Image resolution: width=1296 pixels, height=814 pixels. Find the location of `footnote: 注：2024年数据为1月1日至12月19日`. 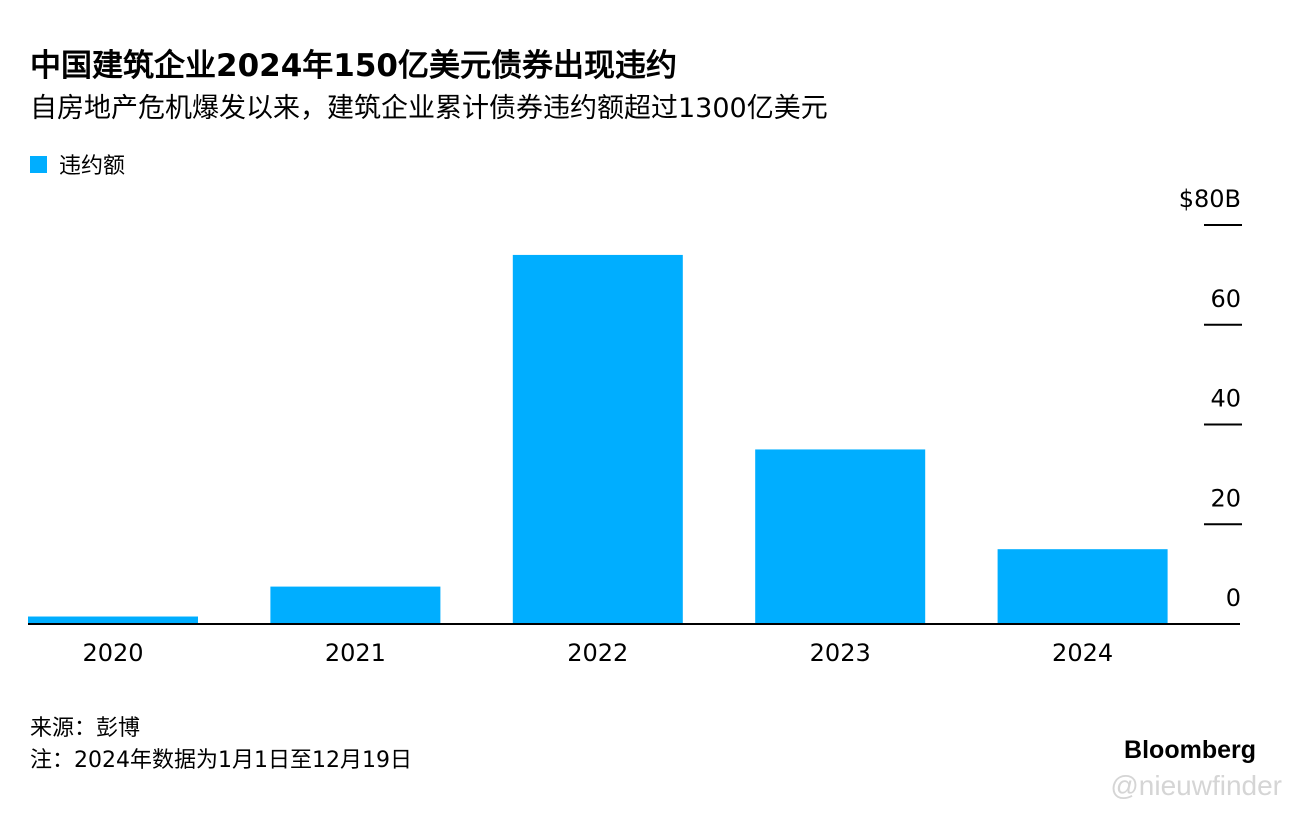

footnote: 注：2024年数据为1月1日至12月19日 is located at coordinates (221, 760).